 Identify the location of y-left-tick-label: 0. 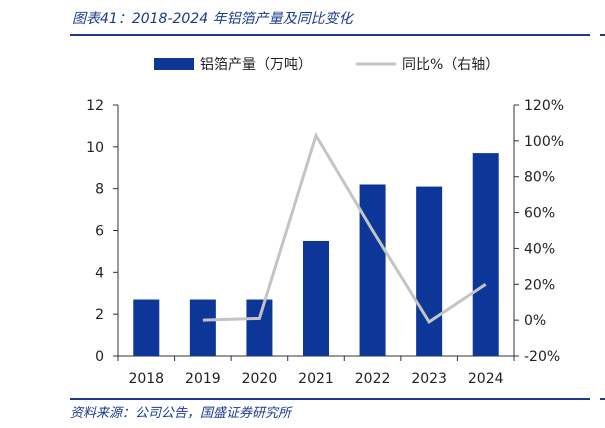
(99, 357).